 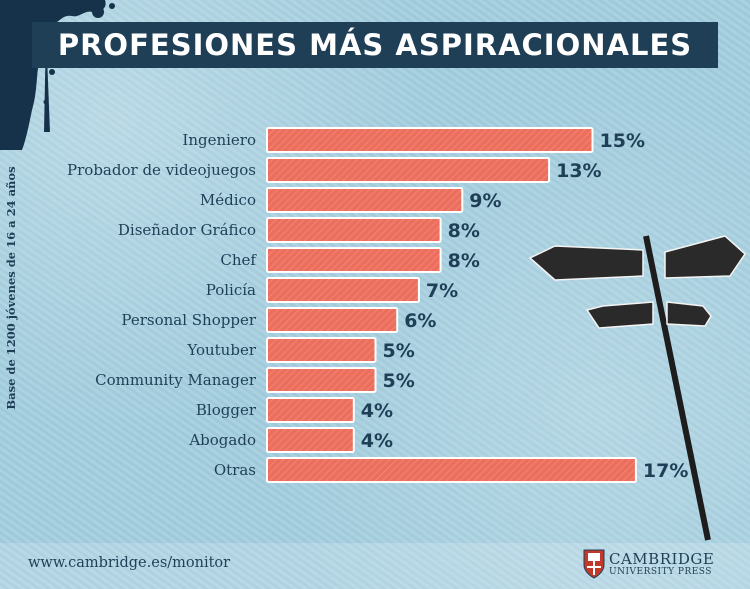 I want to click on value-label: 6%, so click(x=420, y=321).